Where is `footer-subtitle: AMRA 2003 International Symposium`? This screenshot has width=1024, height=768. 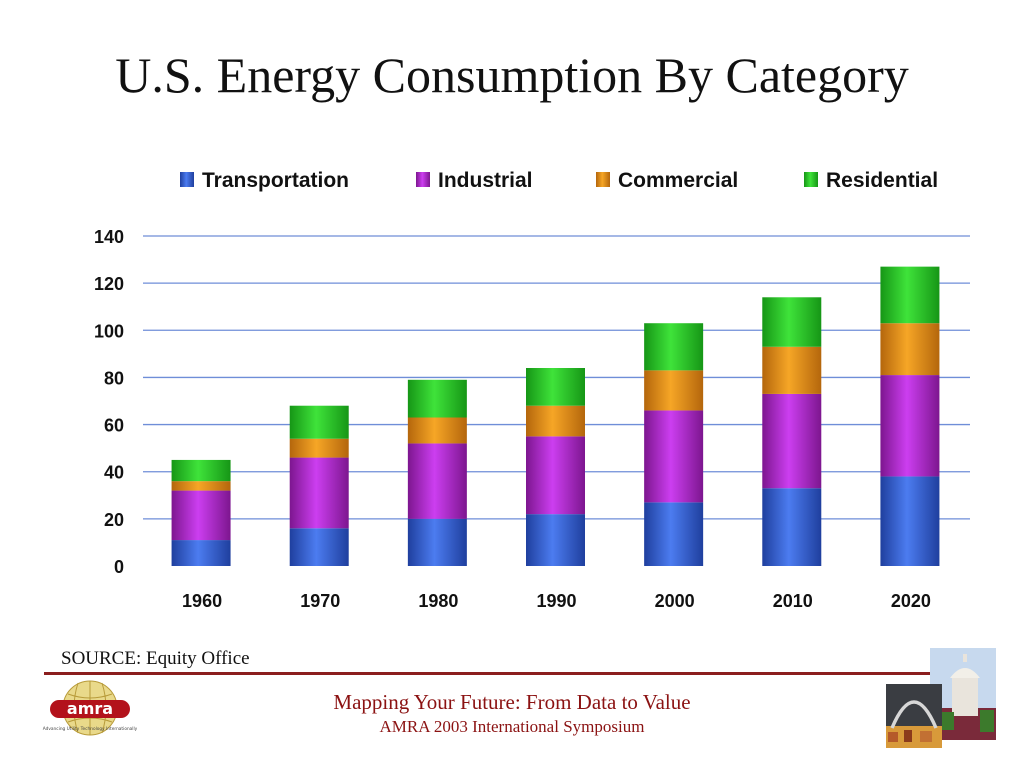
footer-subtitle: AMRA 2003 International Symposium is located at coordinates (512, 726).